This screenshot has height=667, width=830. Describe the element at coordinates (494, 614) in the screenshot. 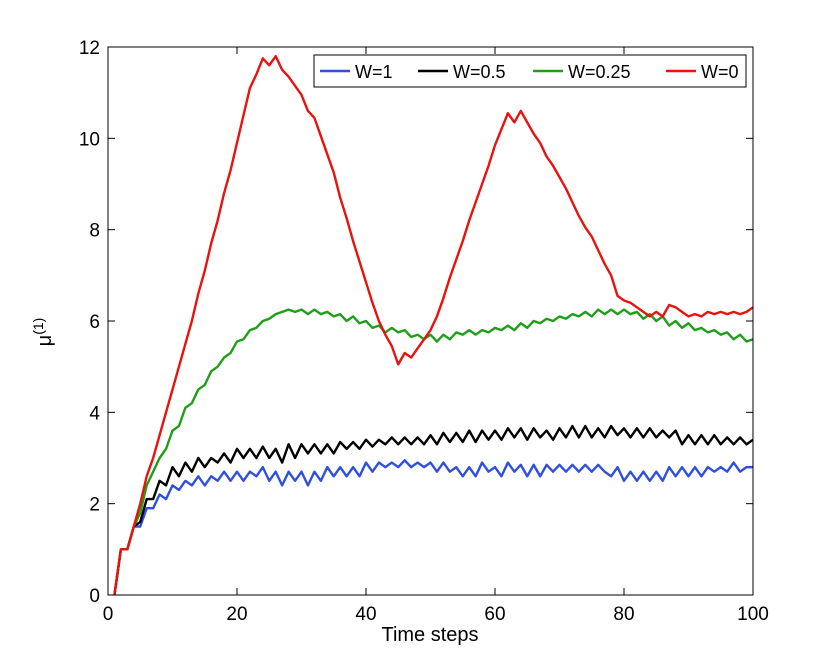

I see `x-tick-label-3: 60` at that location.